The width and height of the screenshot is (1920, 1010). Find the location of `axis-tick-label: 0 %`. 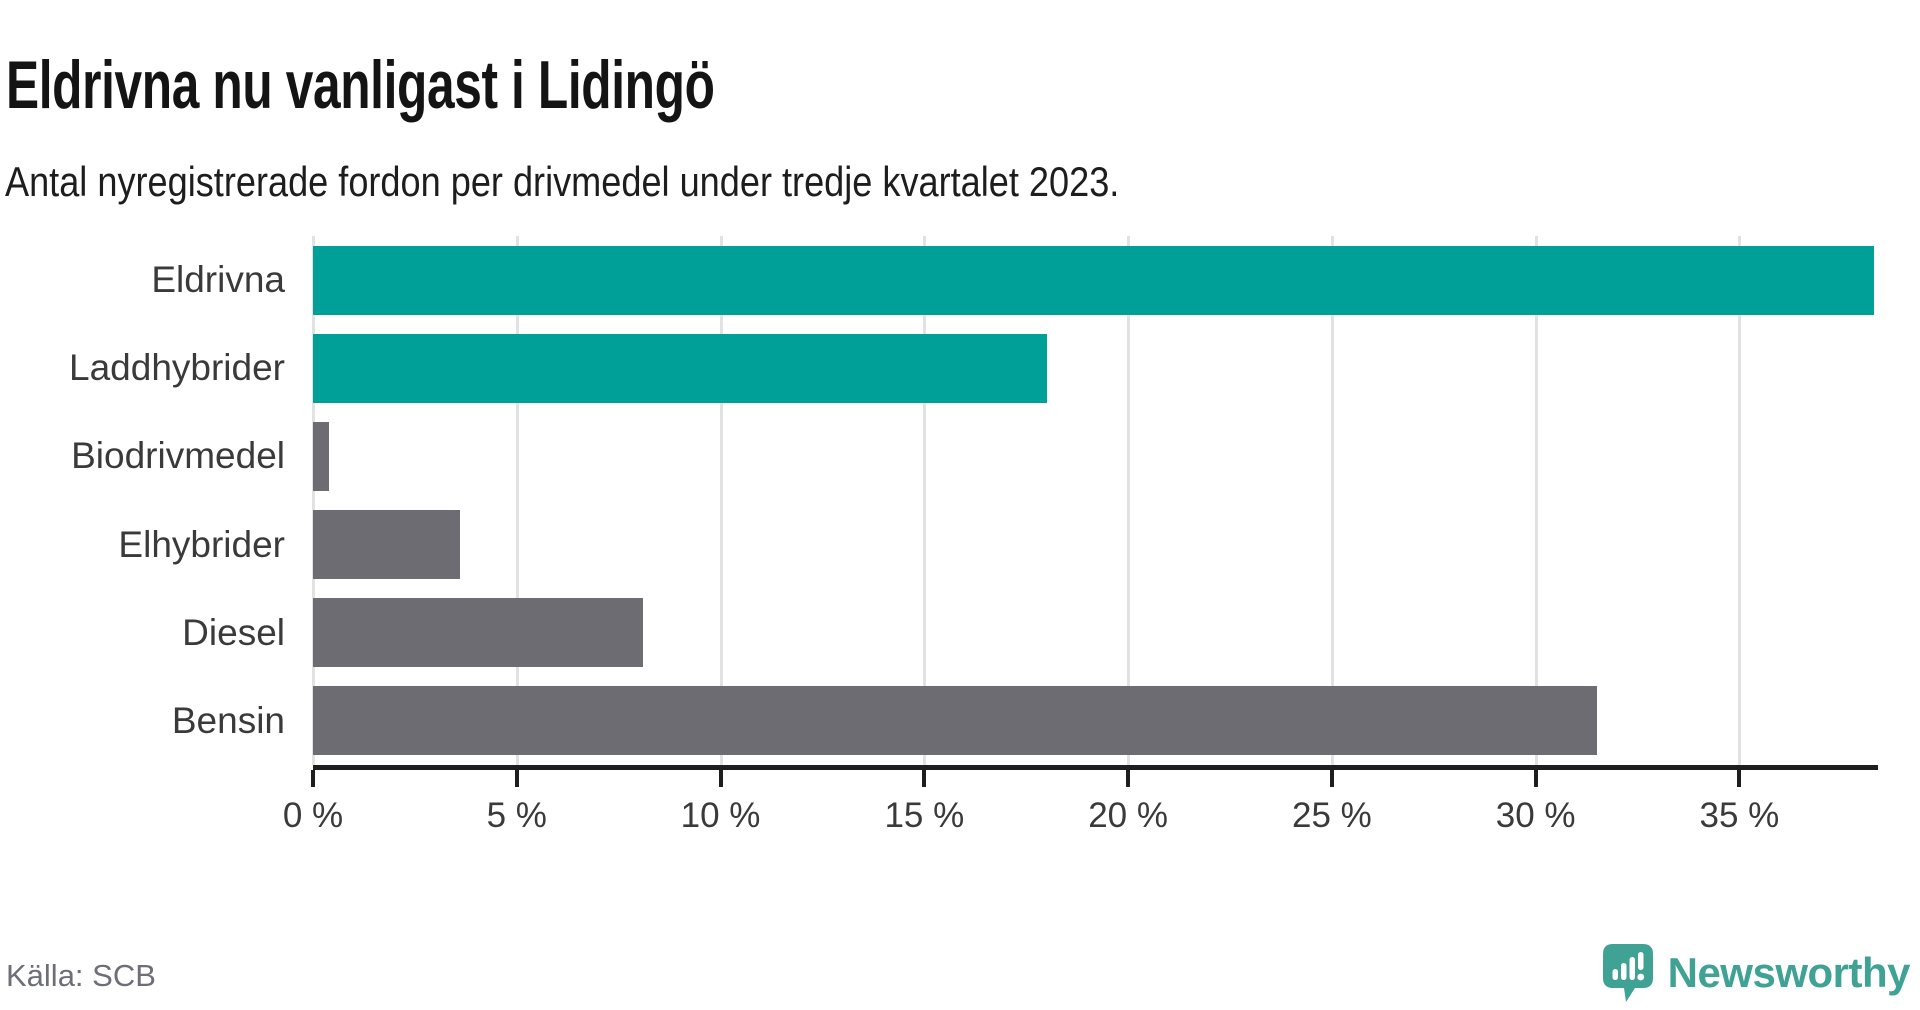

axis-tick-label: 0 % is located at coordinates (313, 815).